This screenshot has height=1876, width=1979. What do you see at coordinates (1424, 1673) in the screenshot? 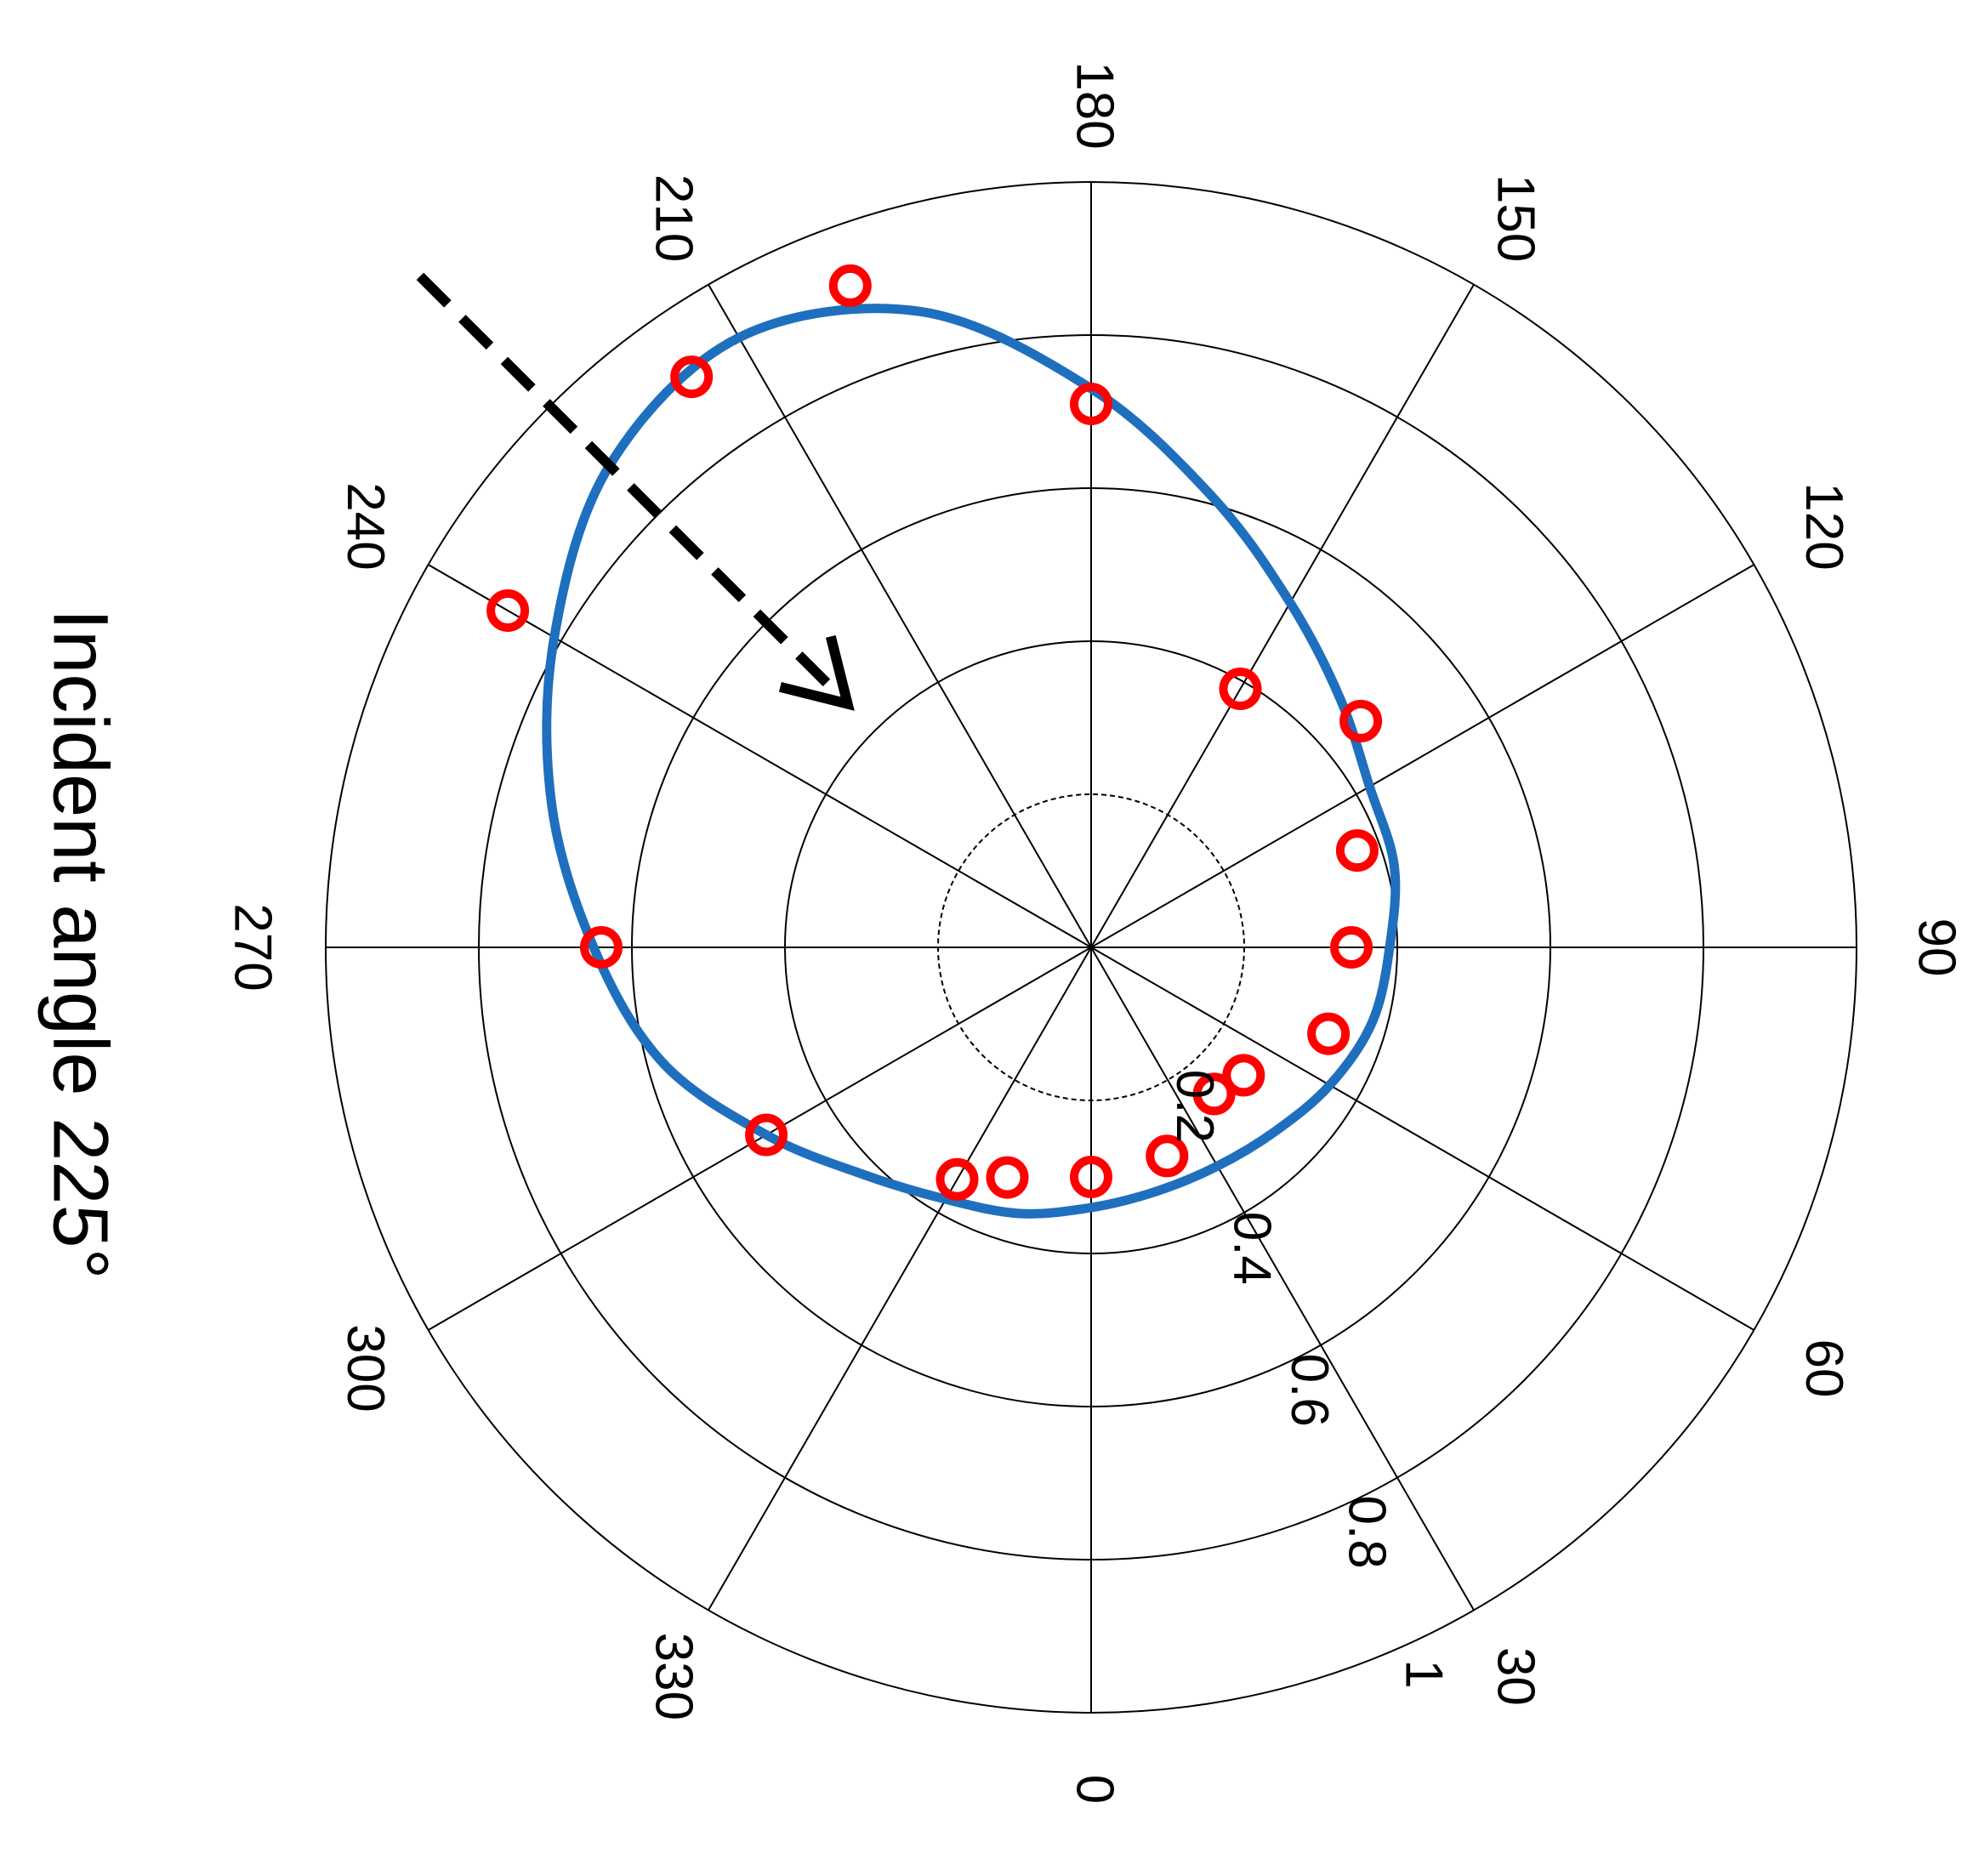
I see `radius-tick-label-1: 1` at bounding box center [1424, 1673].